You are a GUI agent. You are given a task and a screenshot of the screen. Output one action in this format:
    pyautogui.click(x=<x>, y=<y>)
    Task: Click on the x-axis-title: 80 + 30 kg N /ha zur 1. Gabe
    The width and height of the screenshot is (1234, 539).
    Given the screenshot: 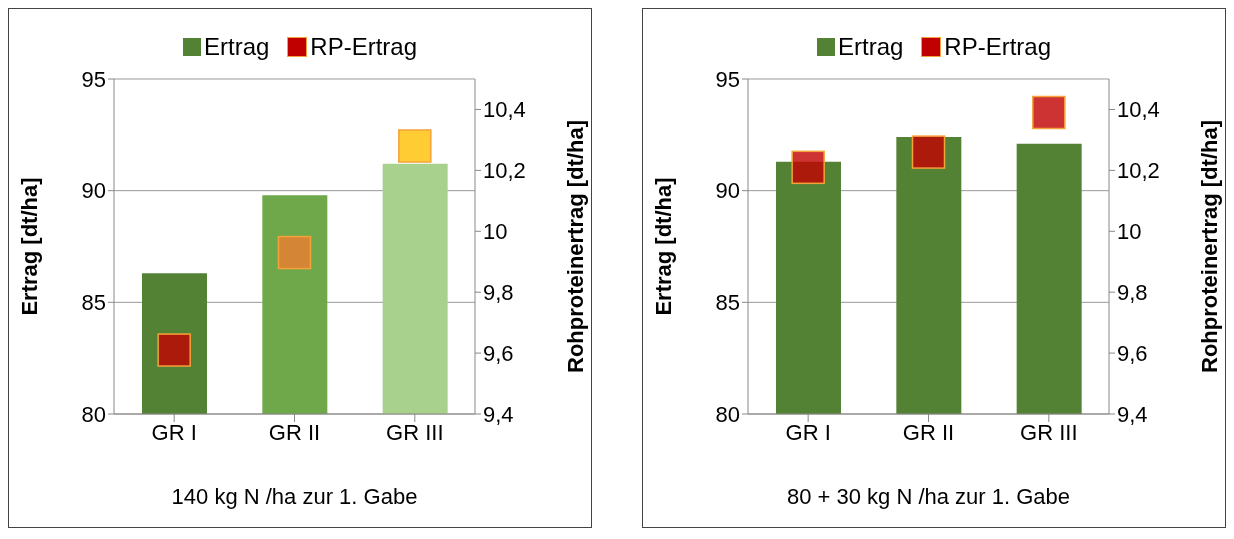 What is the action you would take?
    pyautogui.click(x=928, y=496)
    